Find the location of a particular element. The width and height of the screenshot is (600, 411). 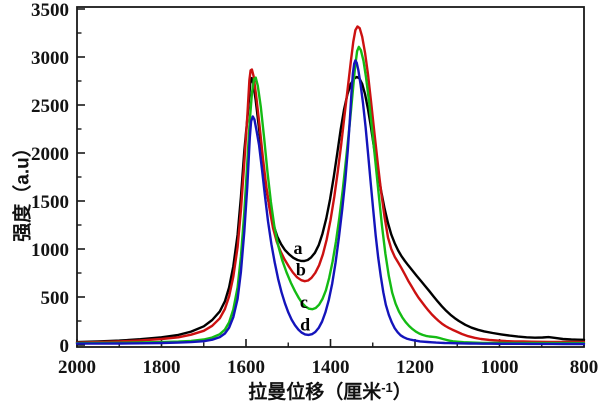

y-tick-label: 3000 is located at coordinates (50, 58).